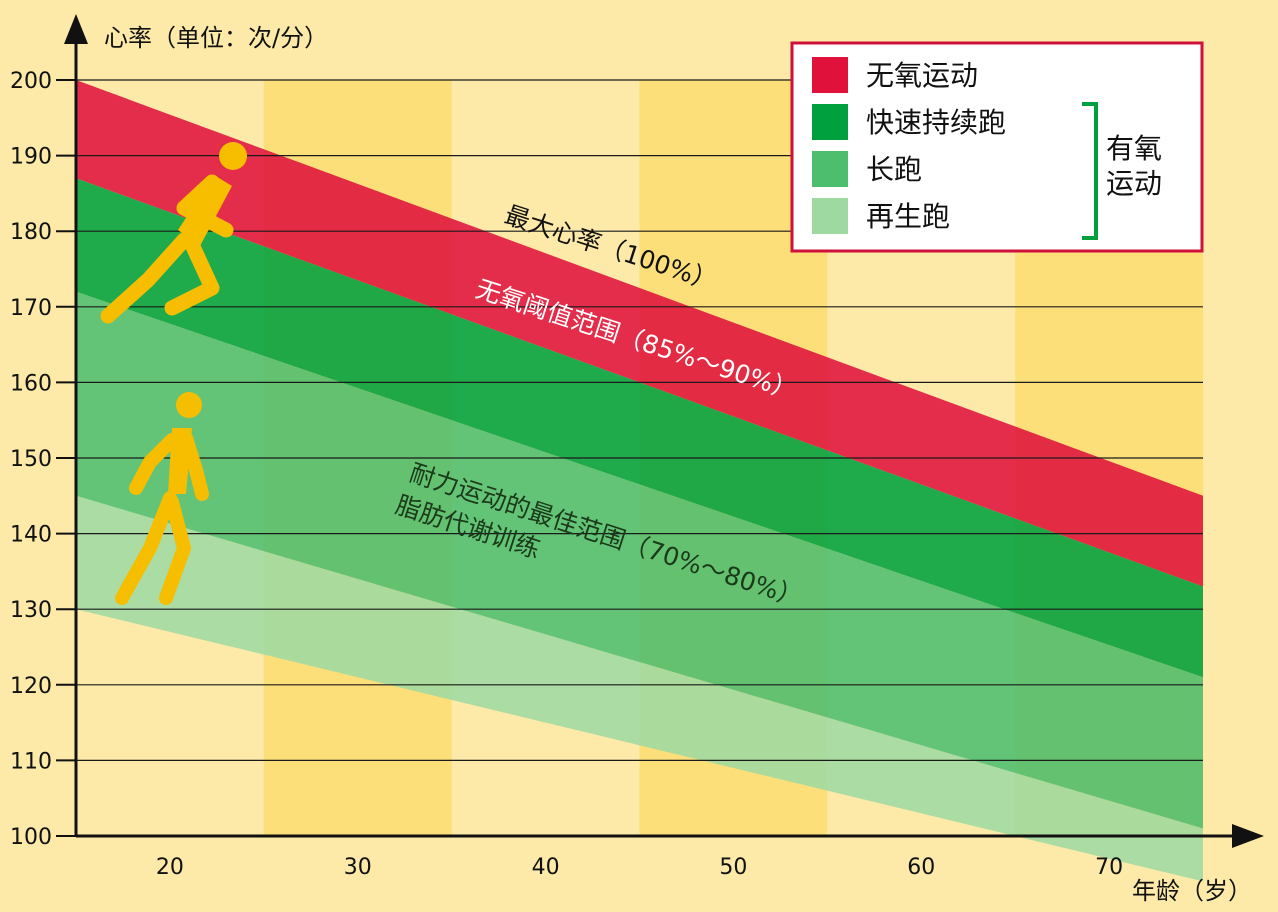  I want to click on y-tick-label-110: 110, so click(31, 761).